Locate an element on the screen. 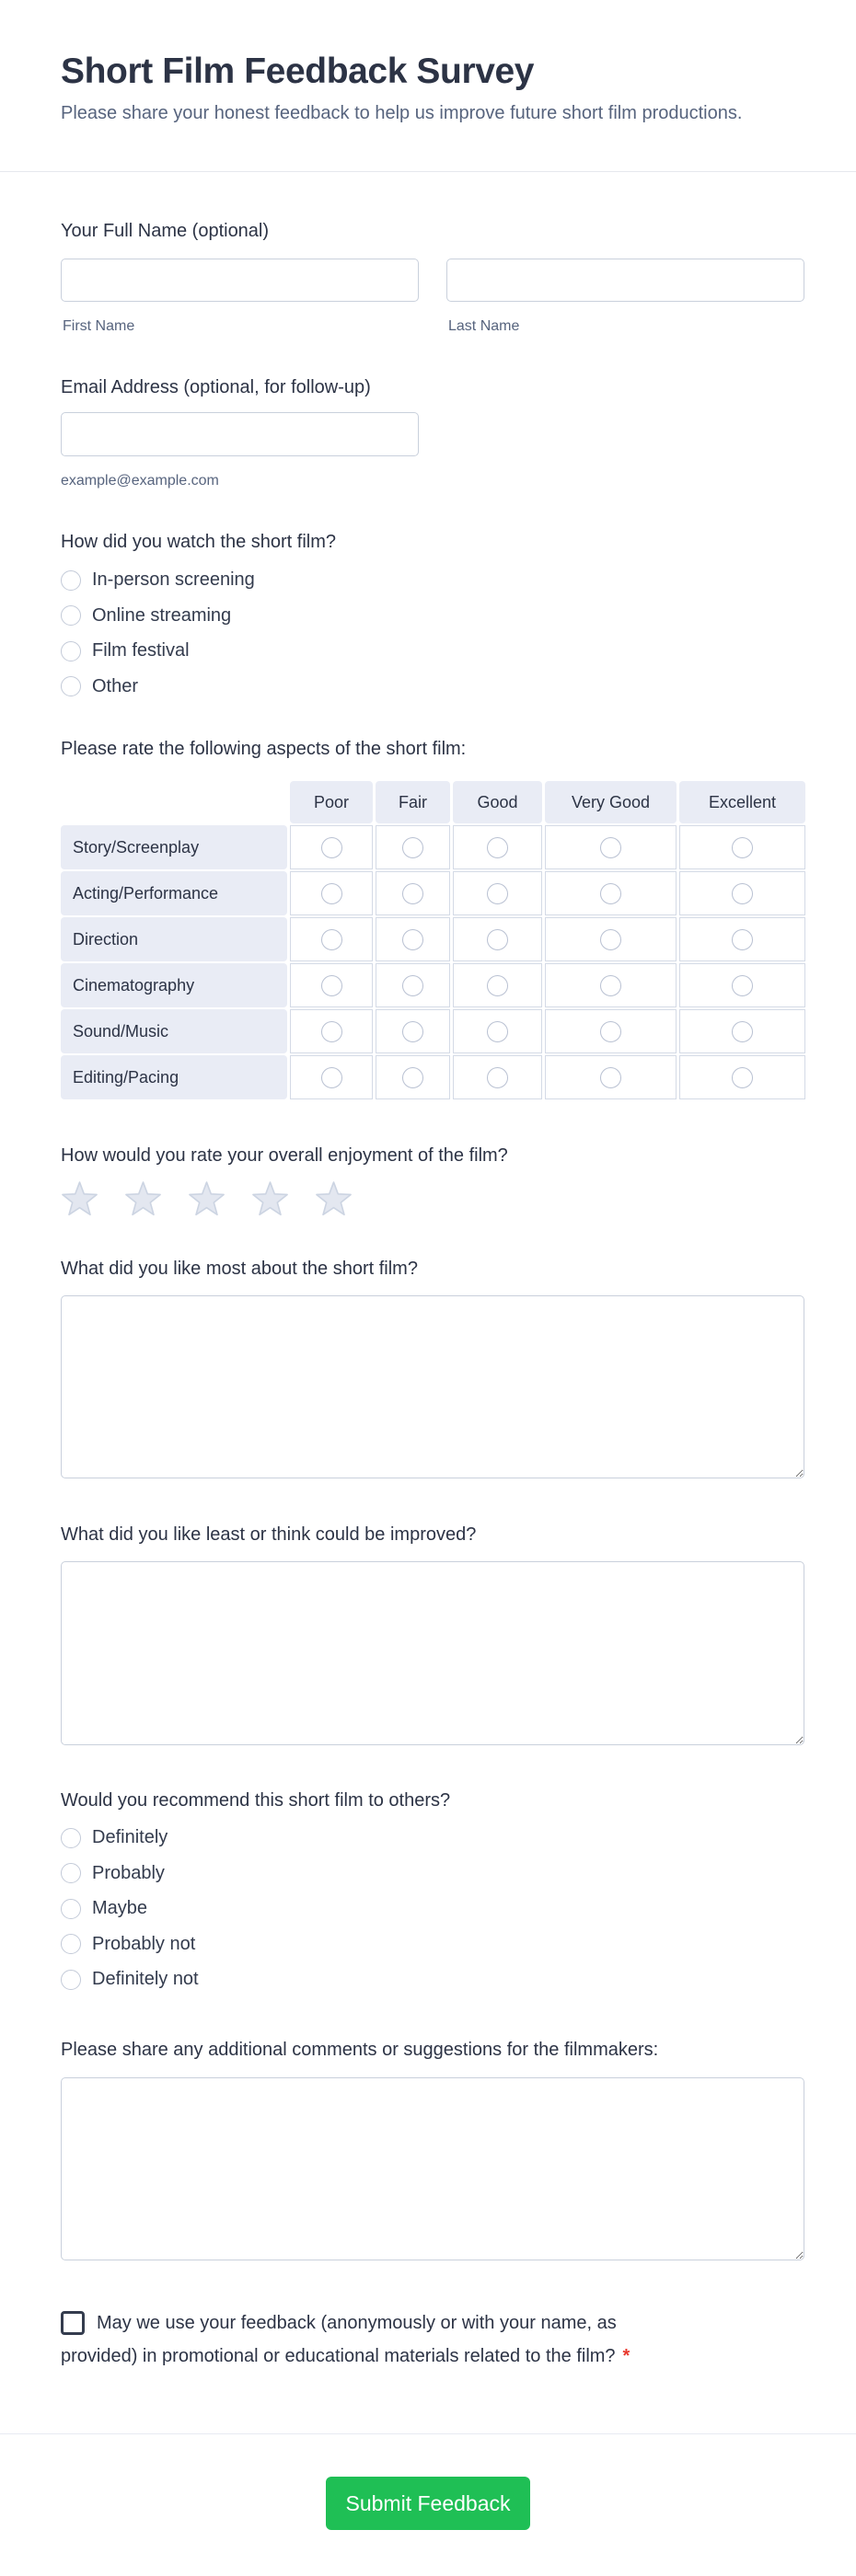  first-name-input is located at coordinates (240, 280).